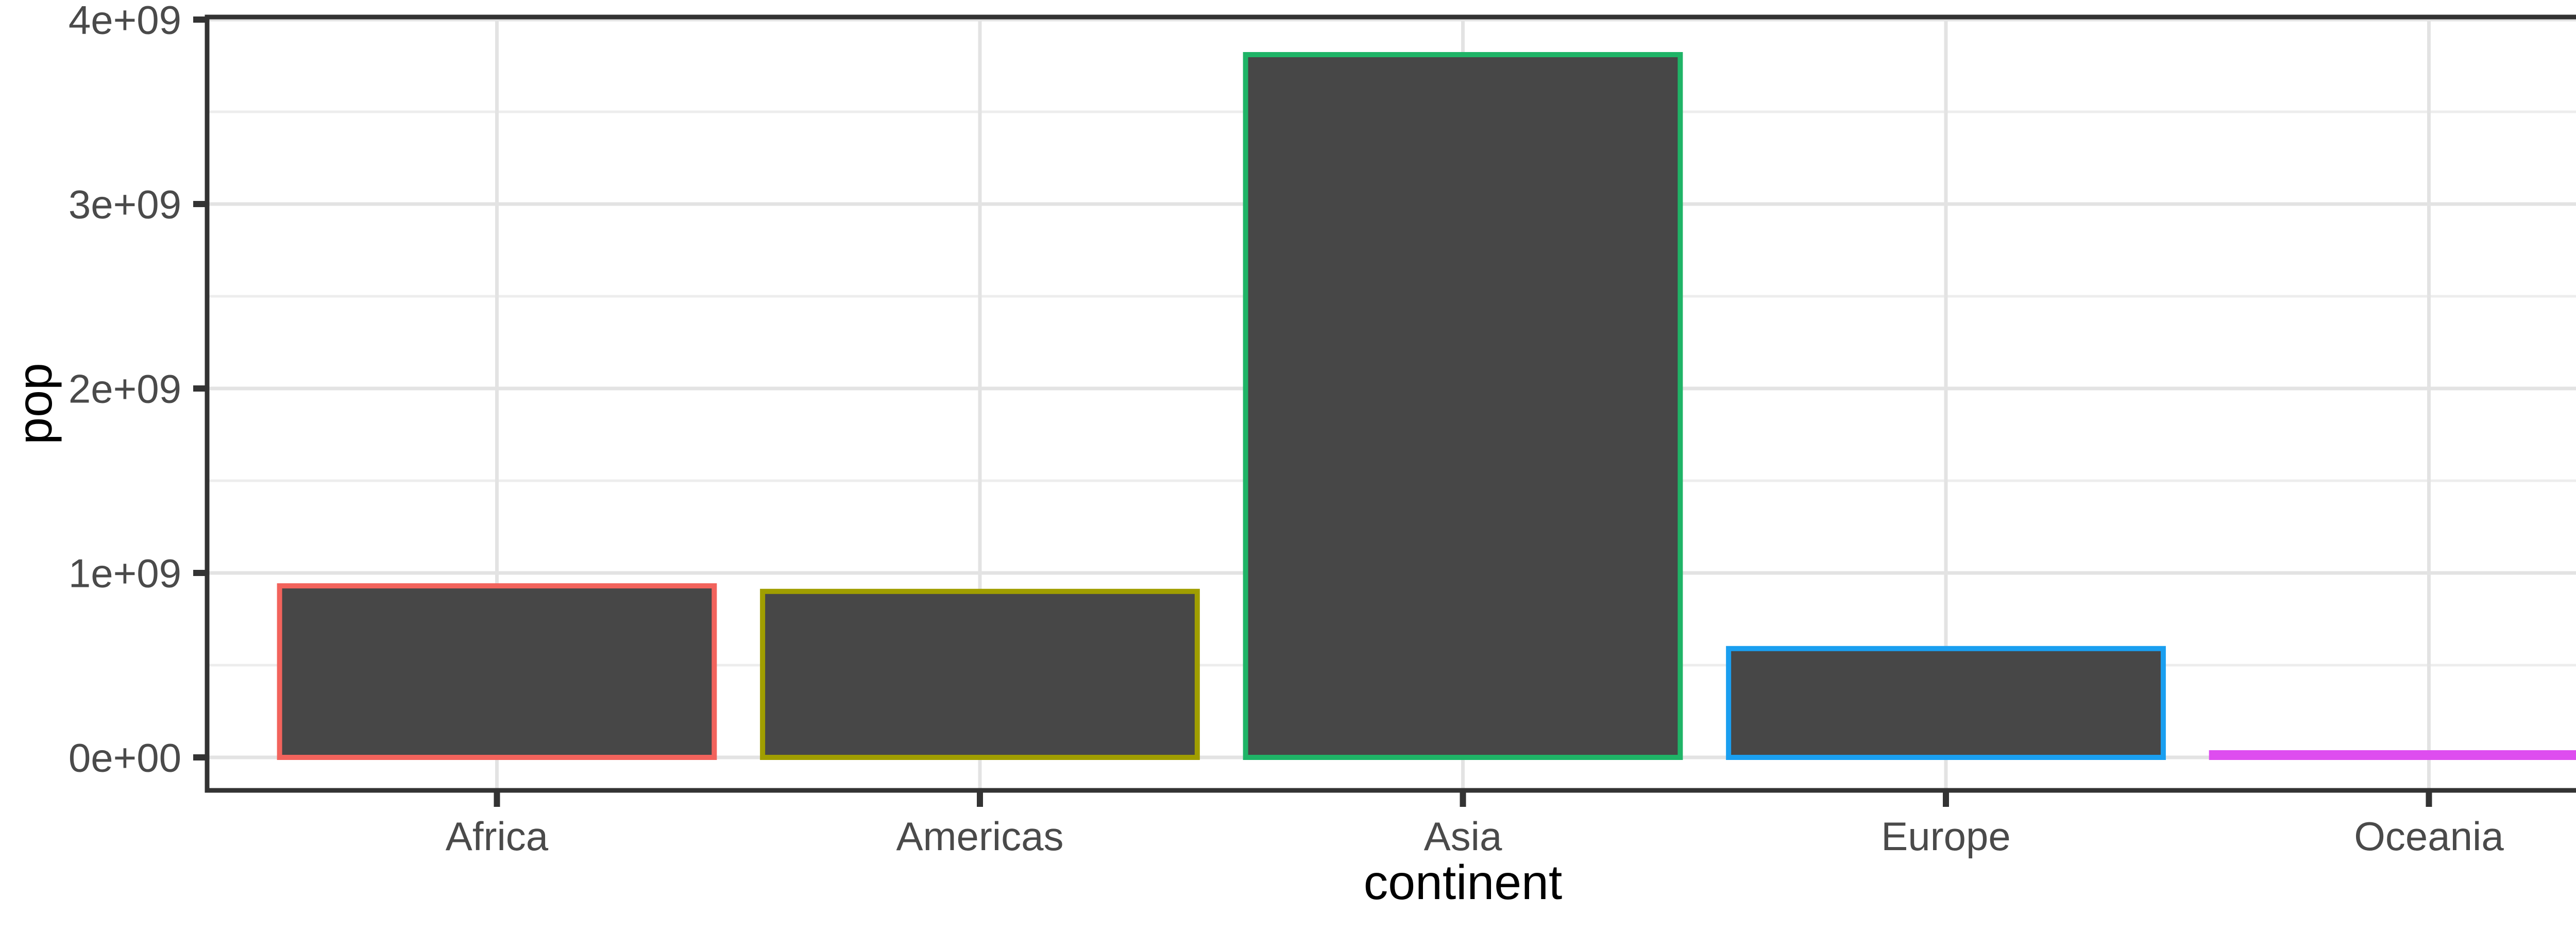 The width and height of the screenshot is (2576, 930). What do you see at coordinates (2392, 755) in the screenshot?
I see `bar-oceania` at bounding box center [2392, 755].